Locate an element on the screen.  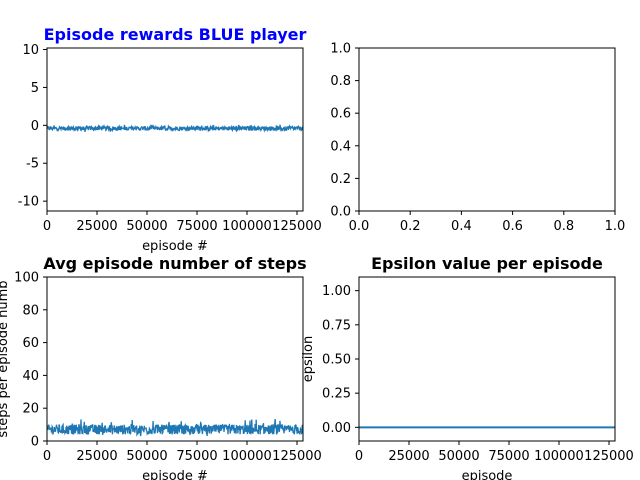
y-tick-label: 60 is located at coordinates (30, 343).